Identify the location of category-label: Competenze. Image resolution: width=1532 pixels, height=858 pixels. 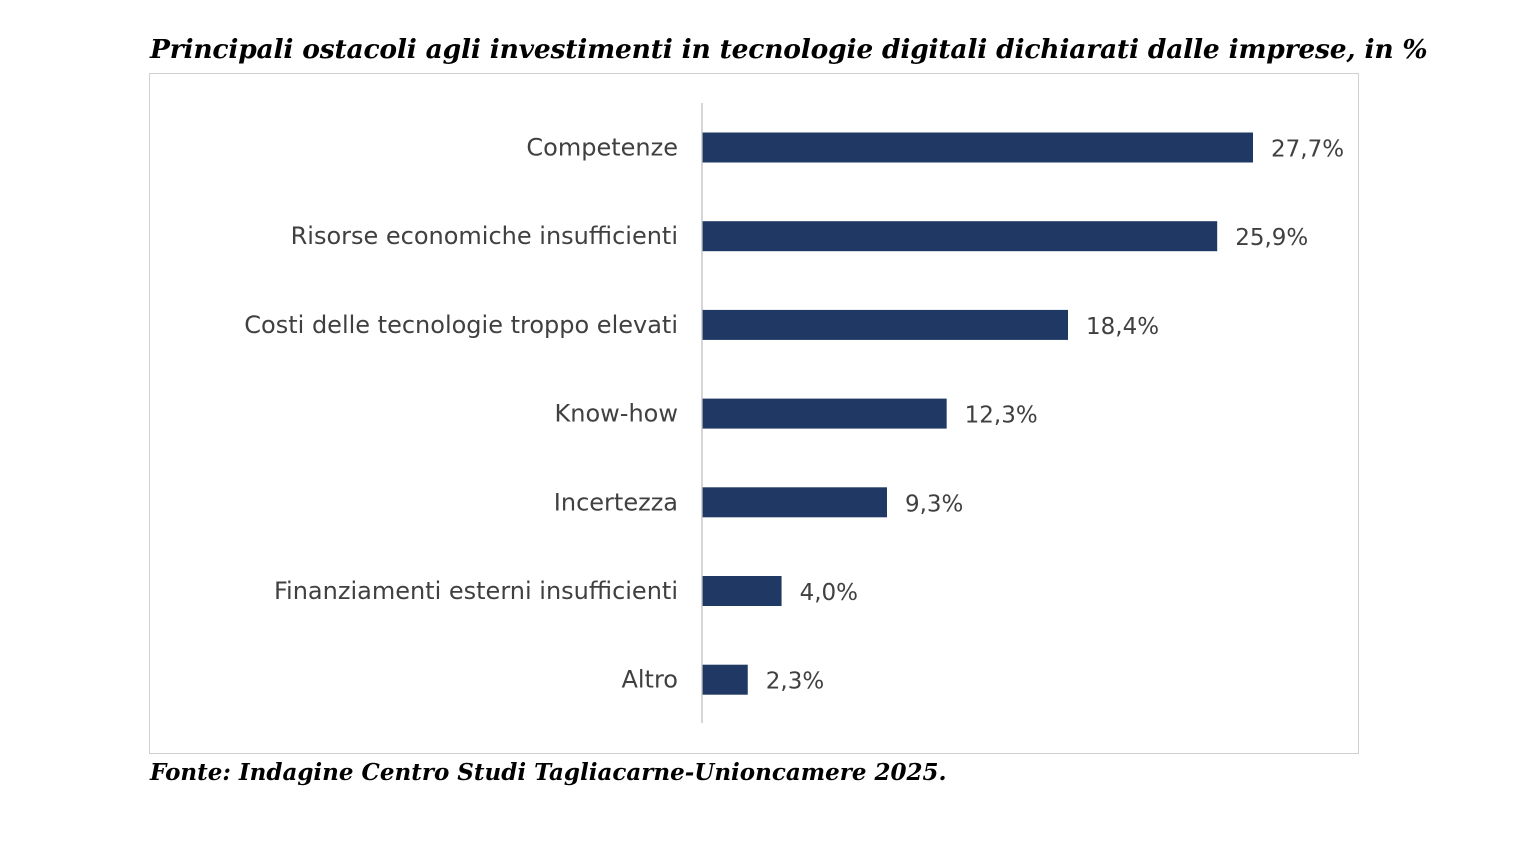
(602, 148).